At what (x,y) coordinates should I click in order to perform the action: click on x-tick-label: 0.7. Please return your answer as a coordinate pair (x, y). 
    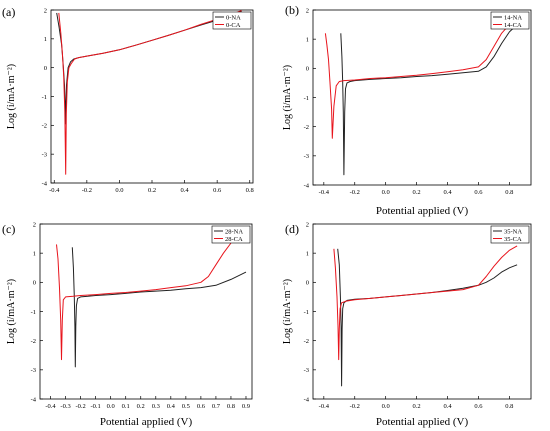
    Looking at the image, I should click on (216, 406).